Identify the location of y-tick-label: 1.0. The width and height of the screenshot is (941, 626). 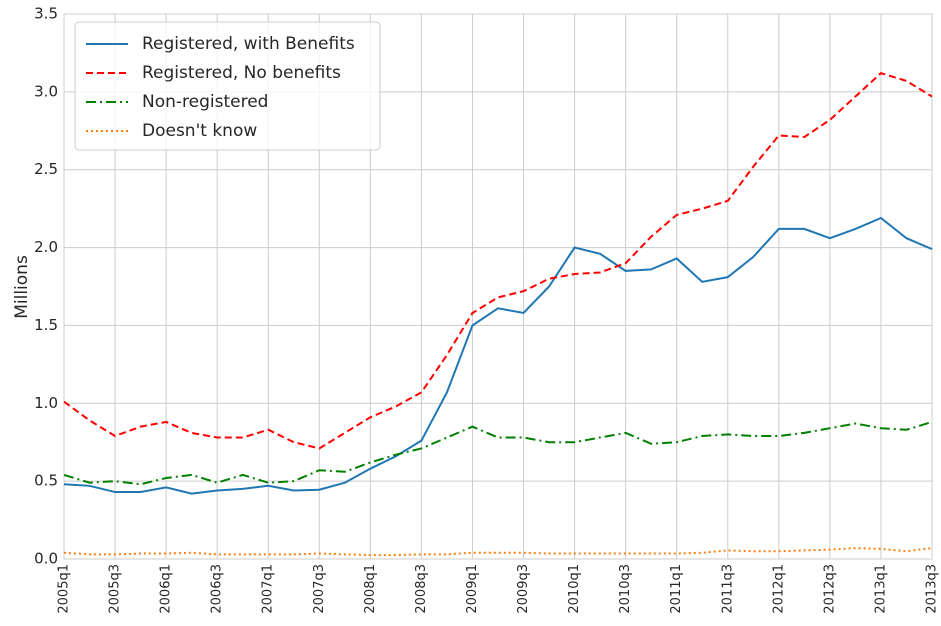
(46, 403).